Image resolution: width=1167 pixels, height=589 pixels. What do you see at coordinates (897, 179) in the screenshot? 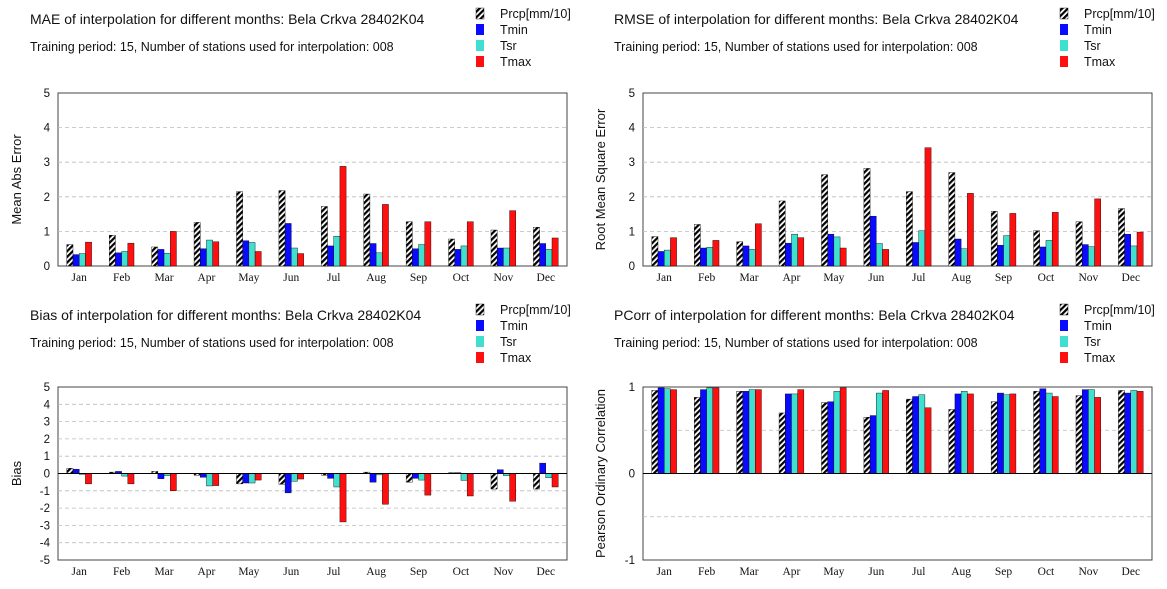
I see `plot-area` at bounding box center [897, 179].